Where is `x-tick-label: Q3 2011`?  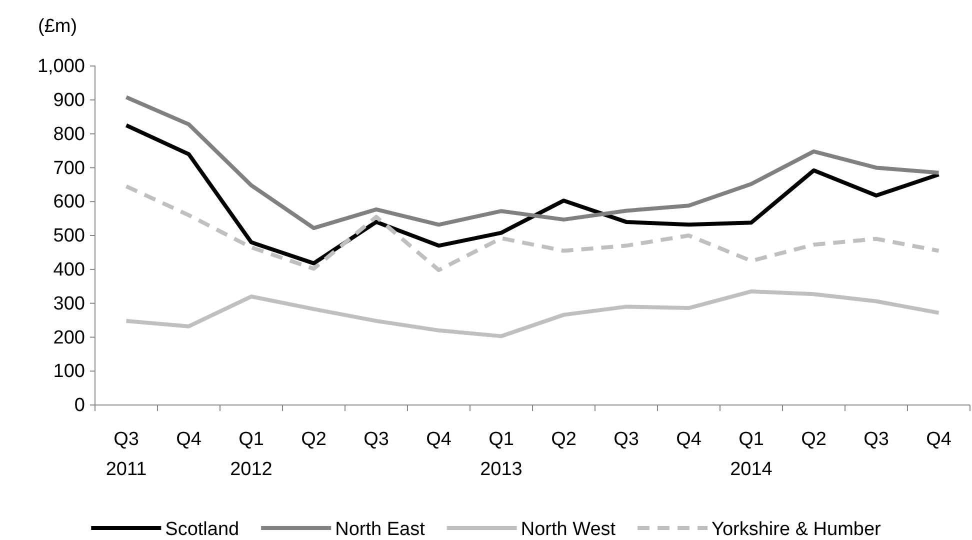
x-tick-label: Q3 2011 is located at coordinates (126, 454).